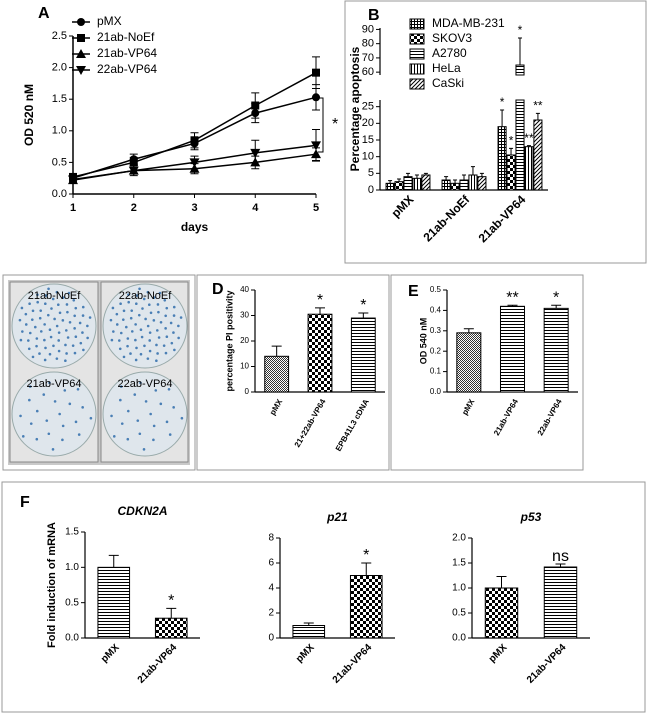  Describe the element at coordinates (54, 326) in the screenshot. I see `well` at that location.